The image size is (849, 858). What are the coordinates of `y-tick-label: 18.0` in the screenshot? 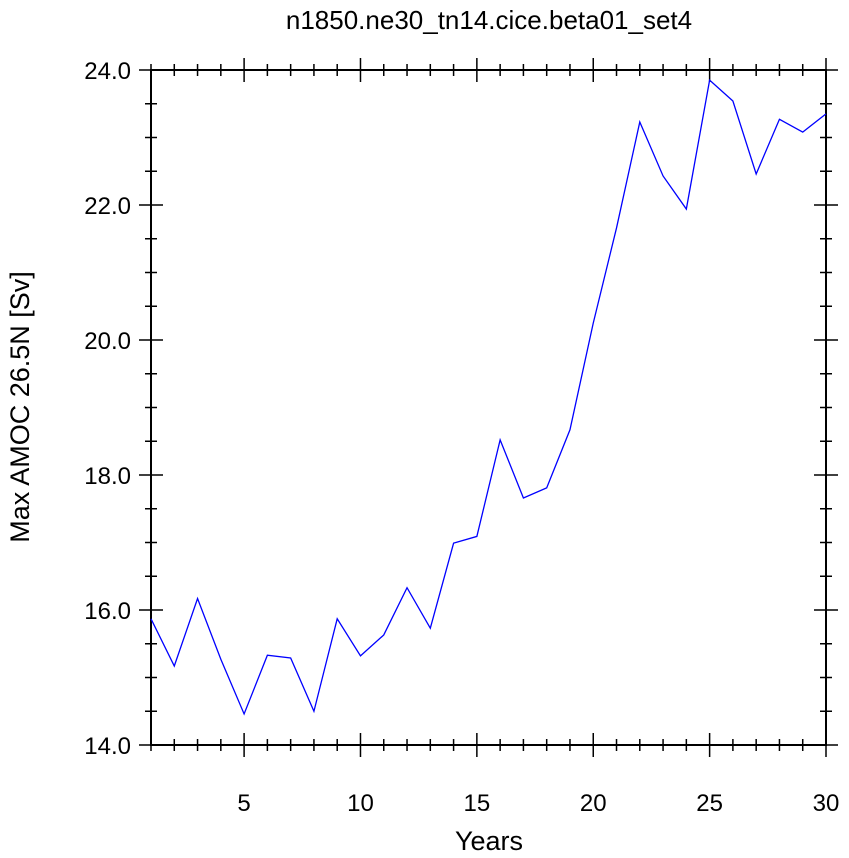 It's located at (107, 476).